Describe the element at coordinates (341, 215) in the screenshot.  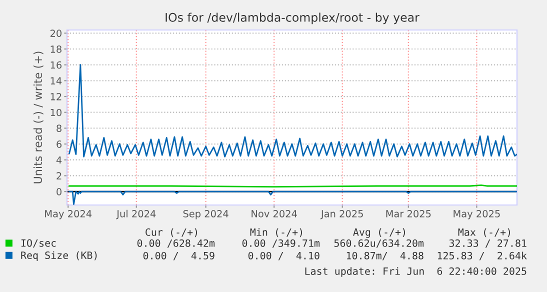
I see `x-tick-label: Jan 2025` at that location.